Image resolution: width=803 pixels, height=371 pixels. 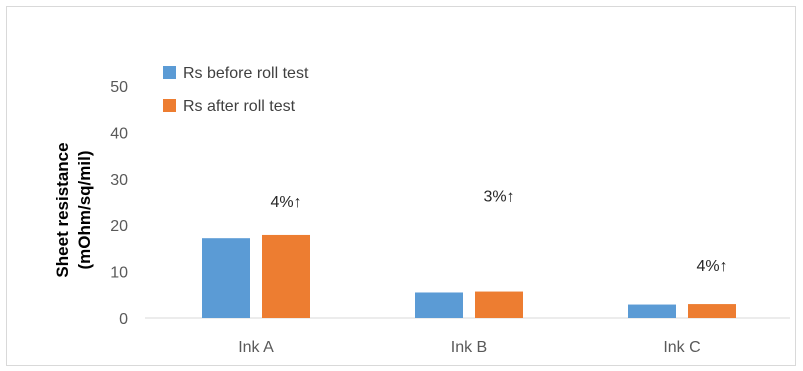 I want to click on bar-after-ink-a, so click(x=286, y=276).